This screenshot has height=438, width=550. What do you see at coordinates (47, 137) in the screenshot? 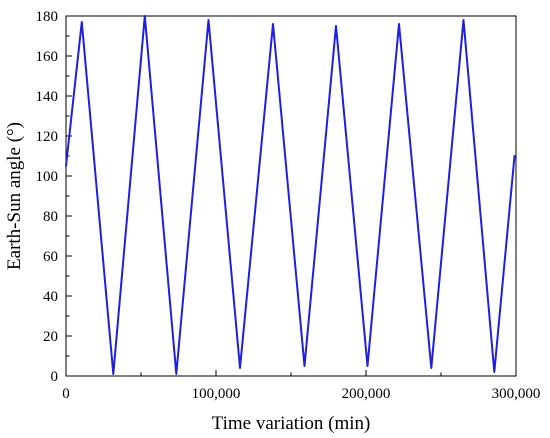
I see `y-tick-label: 120` at bounding box center [47, 137].